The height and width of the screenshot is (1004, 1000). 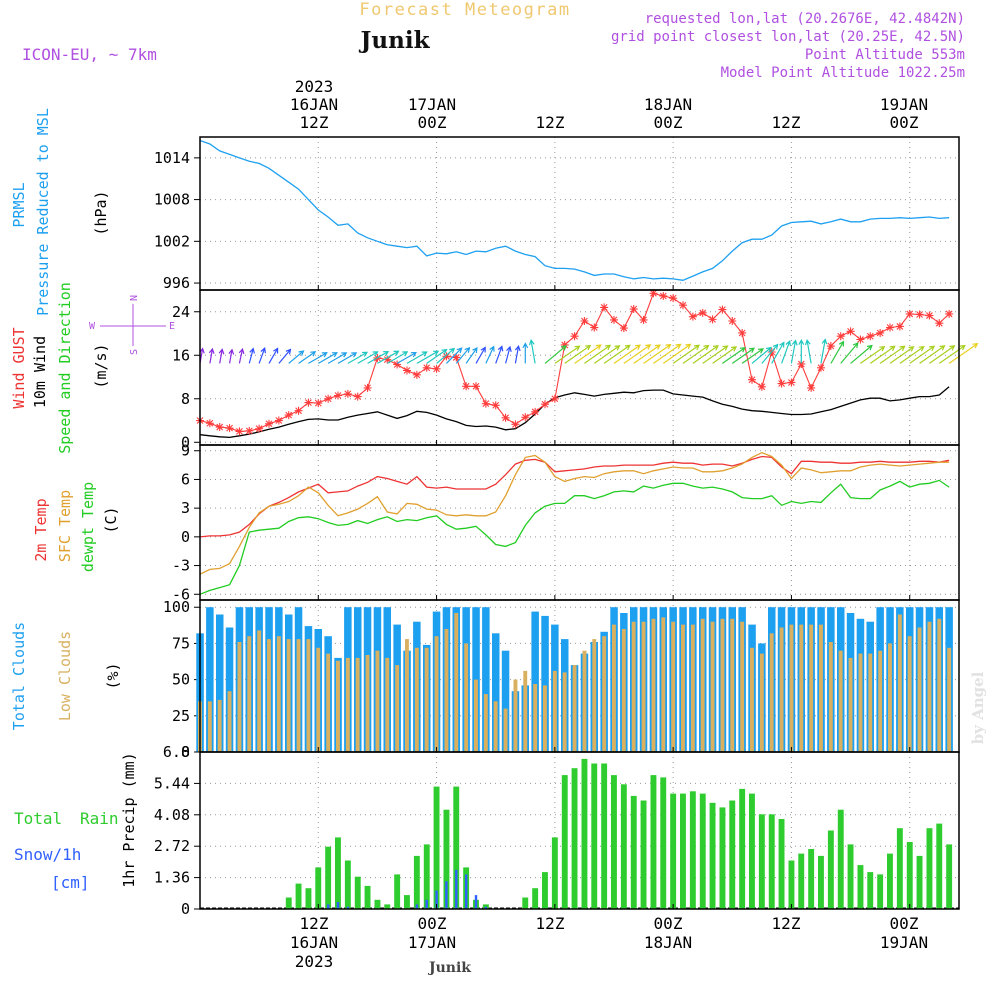 What do you see at coordinates (113, 675) in the screenshot?
I see `clouds-unit: (%)` at bounding box center [113, 675].